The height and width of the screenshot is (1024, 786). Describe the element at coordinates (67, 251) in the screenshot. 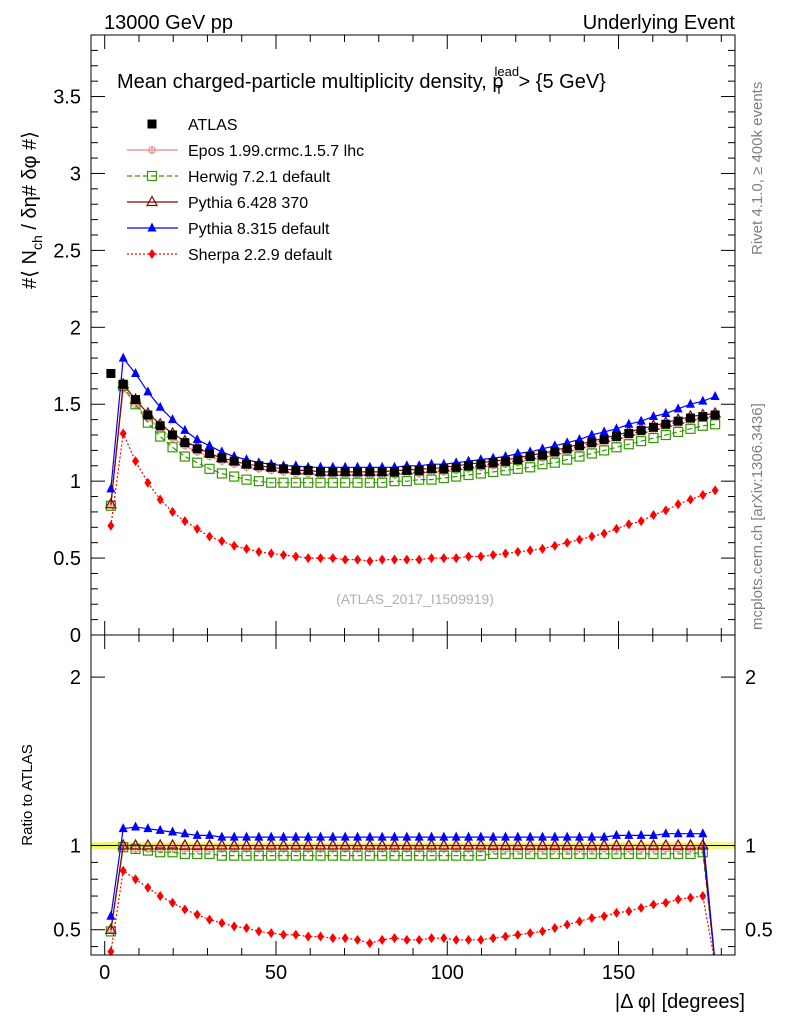

I see `main-y-tick-label: 2.5` at that location.